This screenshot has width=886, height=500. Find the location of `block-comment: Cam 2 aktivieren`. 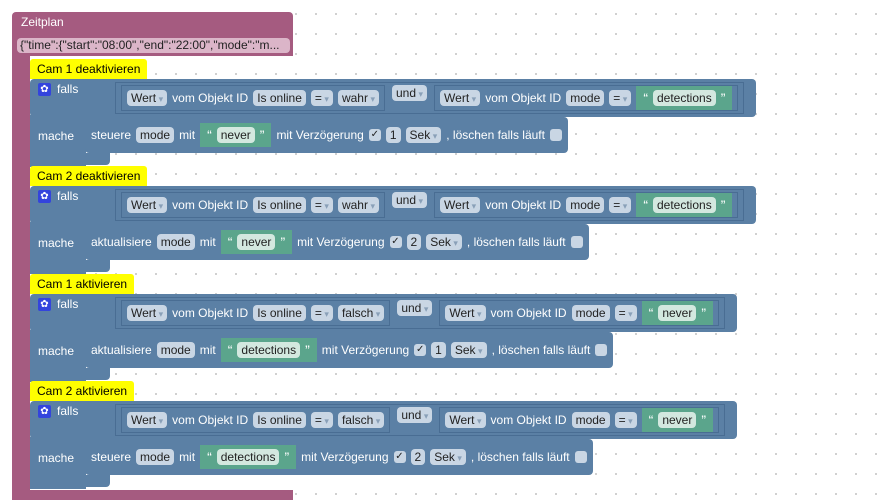

block-comment: Cam 2 aktivieren is located at coordinates (82, 391).